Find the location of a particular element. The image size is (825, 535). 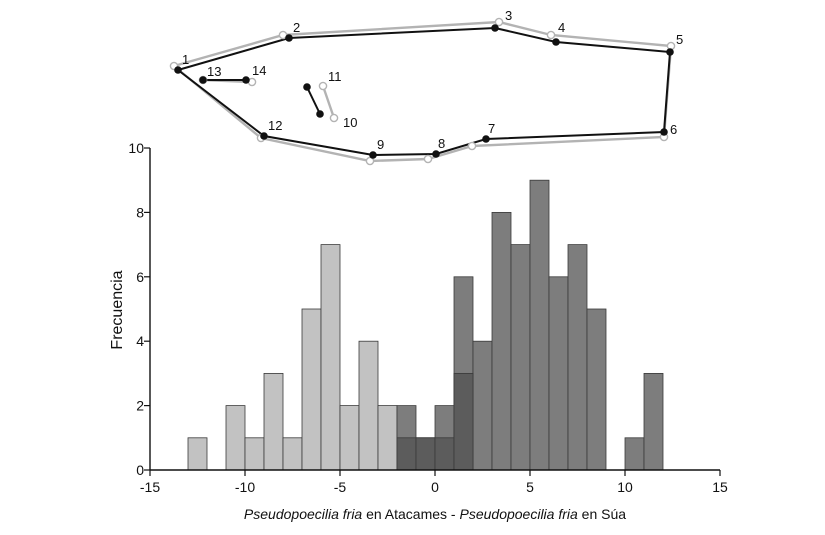

series-light-bars is located at coordinates (330, 357).